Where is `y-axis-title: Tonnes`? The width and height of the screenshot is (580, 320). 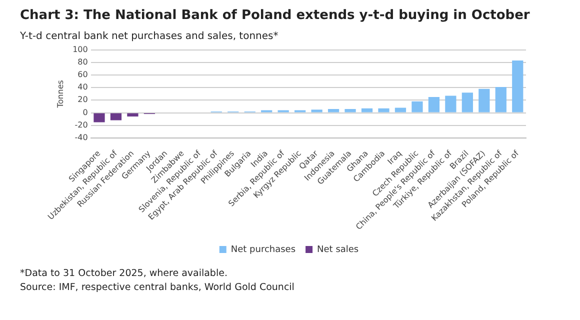 y-axis-title: Tonnes is located at coordinates (60, 94).